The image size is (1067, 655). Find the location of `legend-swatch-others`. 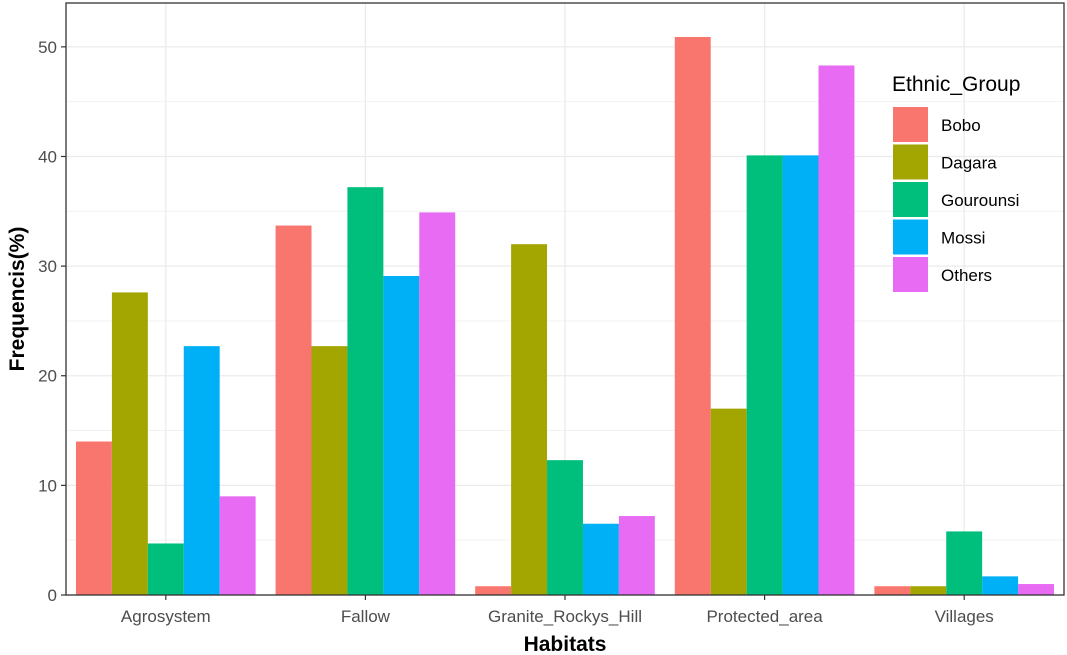

legend-swatch-others is located at coordinates (910, 274).